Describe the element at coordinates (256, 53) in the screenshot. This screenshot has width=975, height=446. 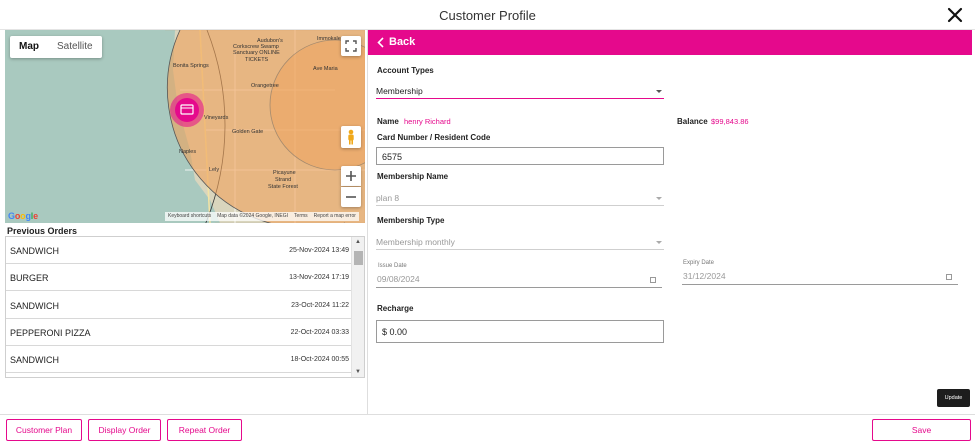
I see `map-label: Sanctuary ONLINE` at that location.